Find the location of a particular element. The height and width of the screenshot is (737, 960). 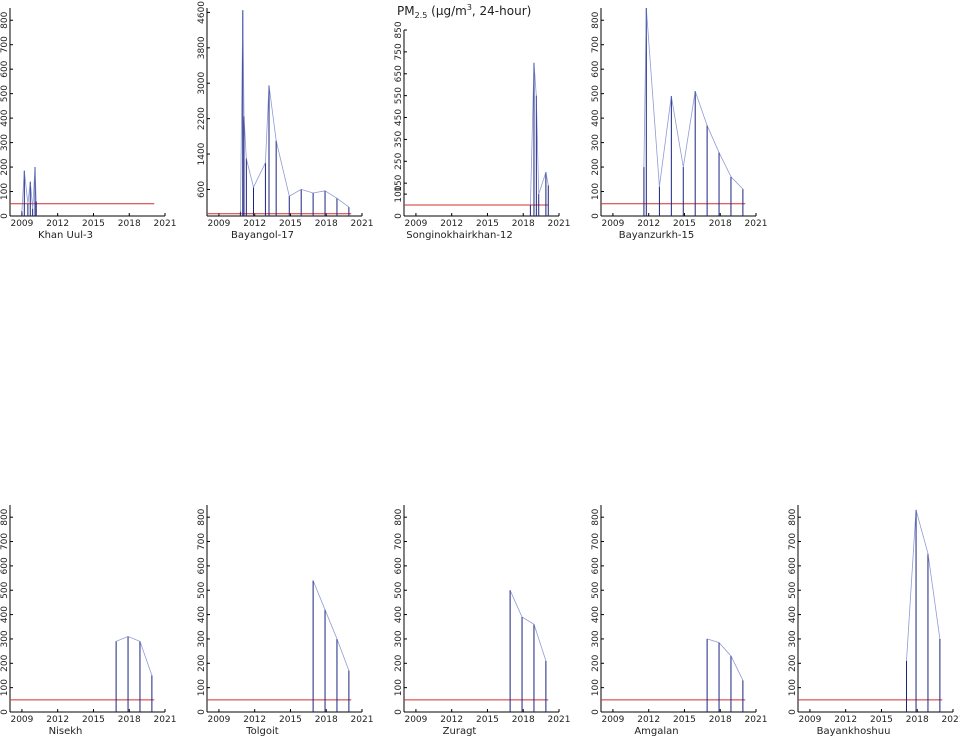

y-tick-label: 150 is located at coordinates (399, 182).